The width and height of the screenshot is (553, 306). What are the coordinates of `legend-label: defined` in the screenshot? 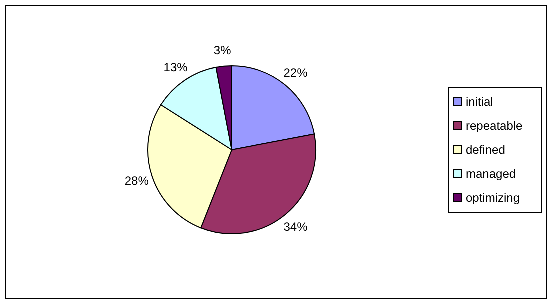 It's located at (486, 150).